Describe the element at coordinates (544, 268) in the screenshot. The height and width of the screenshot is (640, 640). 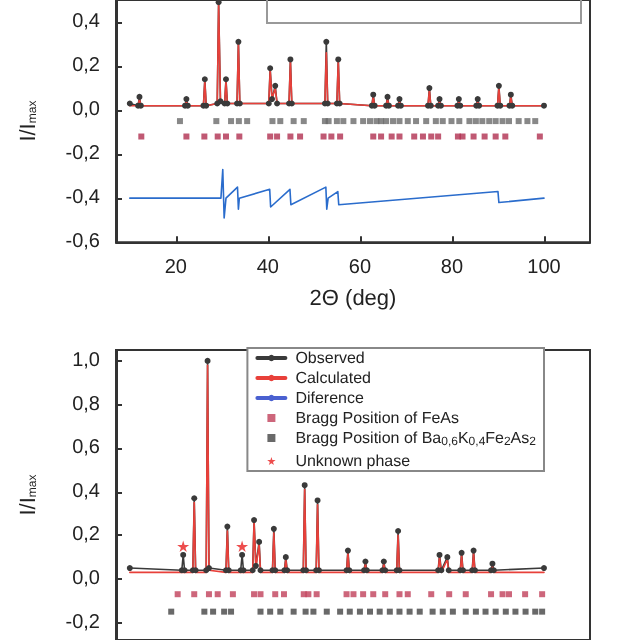
I see `x-tick-label: 100` at that location.